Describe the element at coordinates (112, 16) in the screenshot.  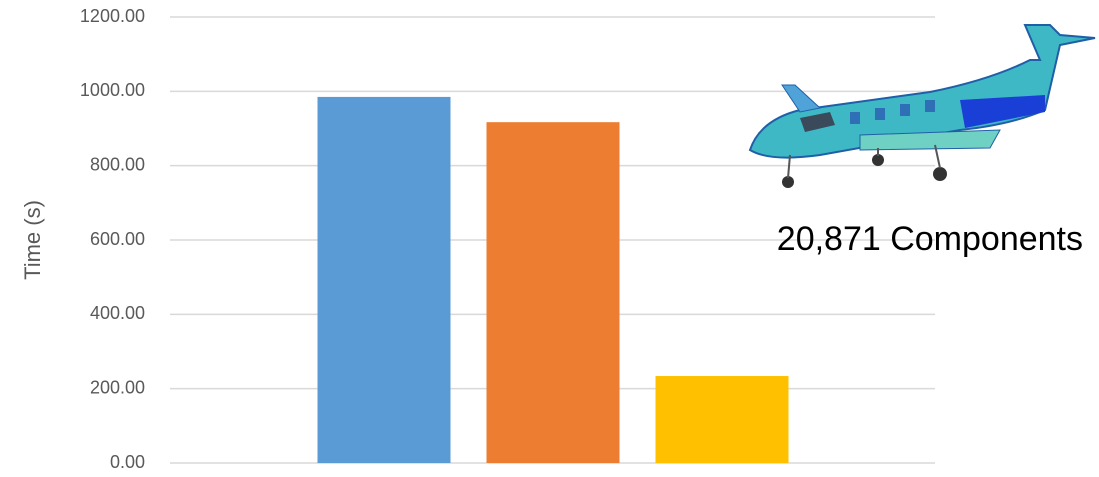
I see `y-tick-label: 1200.00` at that location.